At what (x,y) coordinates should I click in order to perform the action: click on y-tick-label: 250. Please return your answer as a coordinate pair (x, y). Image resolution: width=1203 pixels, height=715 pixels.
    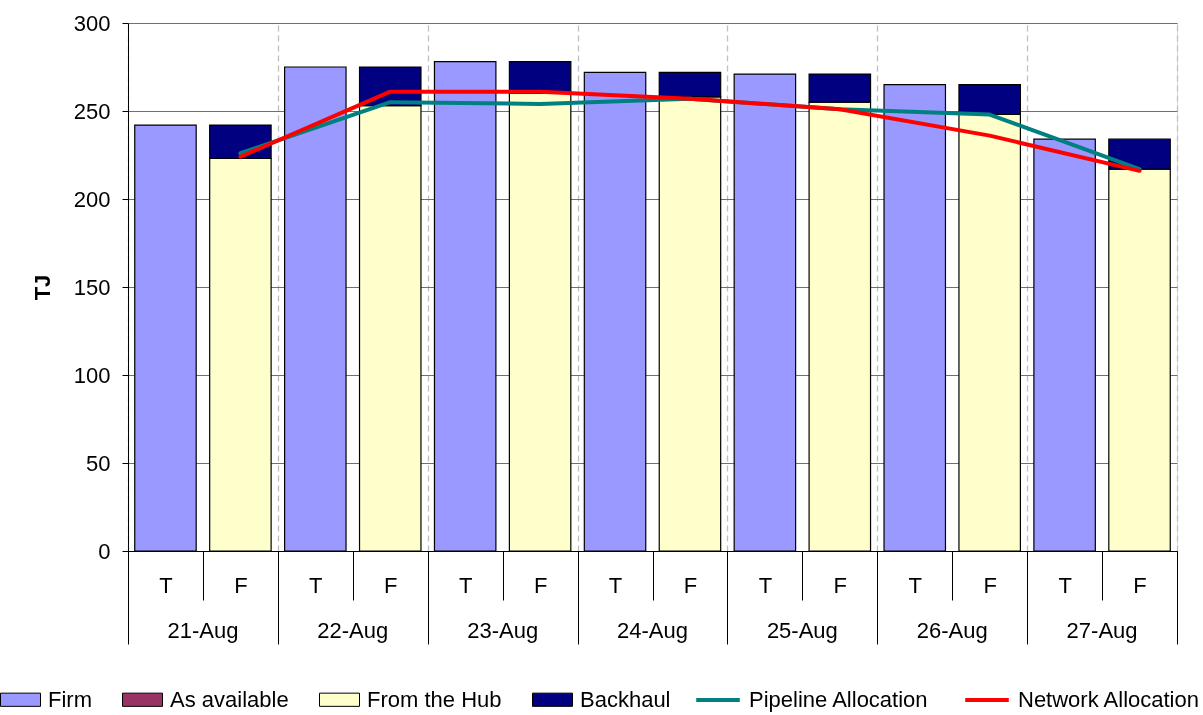
    Looking at the image, I should click on (92, 111).